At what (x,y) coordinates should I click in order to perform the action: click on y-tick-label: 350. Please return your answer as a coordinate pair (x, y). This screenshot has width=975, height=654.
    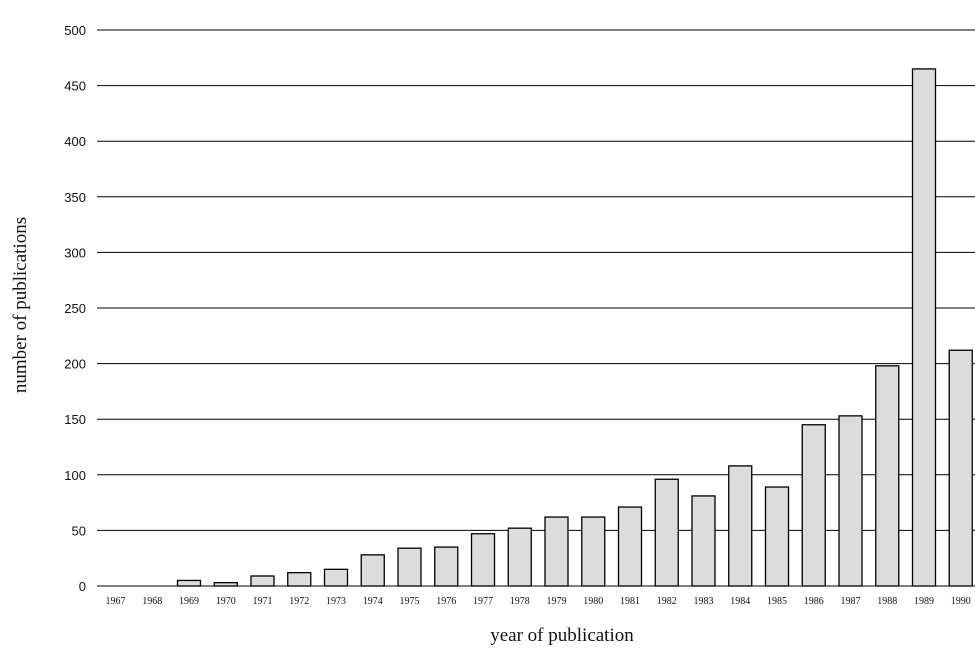
    Looking at the image, I should click on (75, 197).